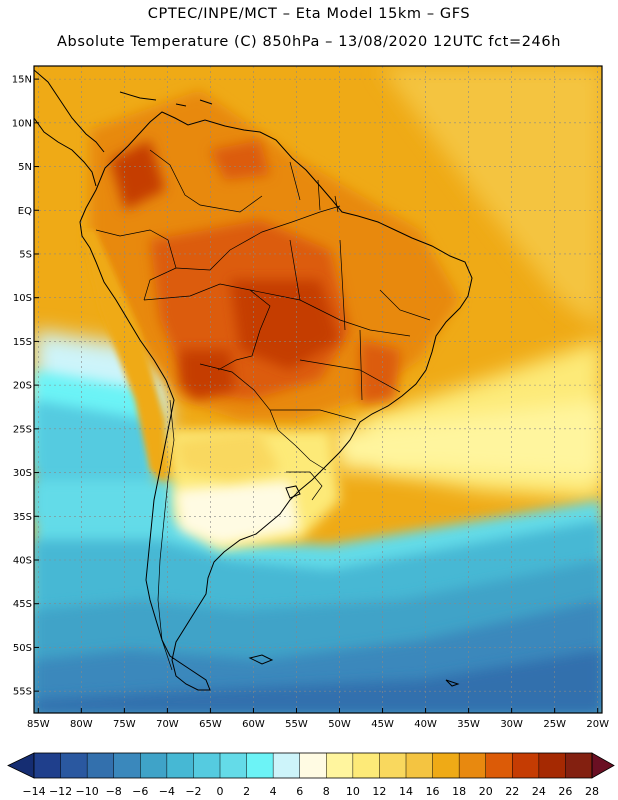 This screenshot has height=800, width=618. Describe the element at coordinates (21, 765) in the screenshot. I see `colorbar-min-arrow` at that location.